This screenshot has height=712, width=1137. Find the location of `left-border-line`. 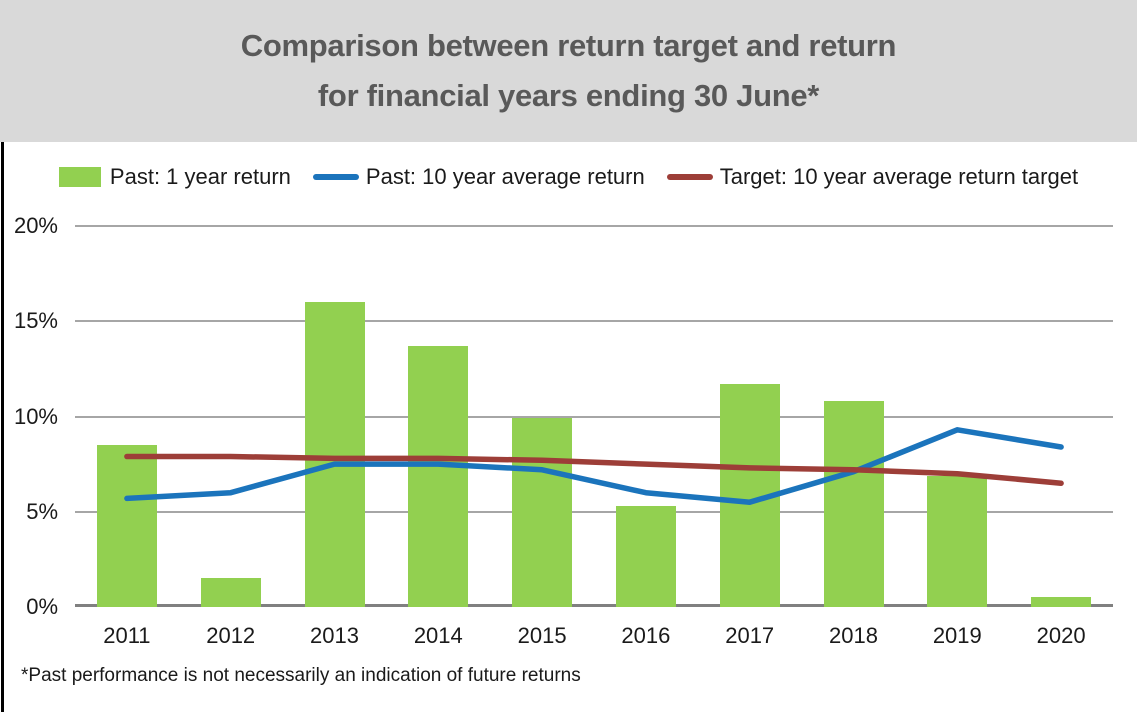

left-border-line is located at coordinates (2, 427).